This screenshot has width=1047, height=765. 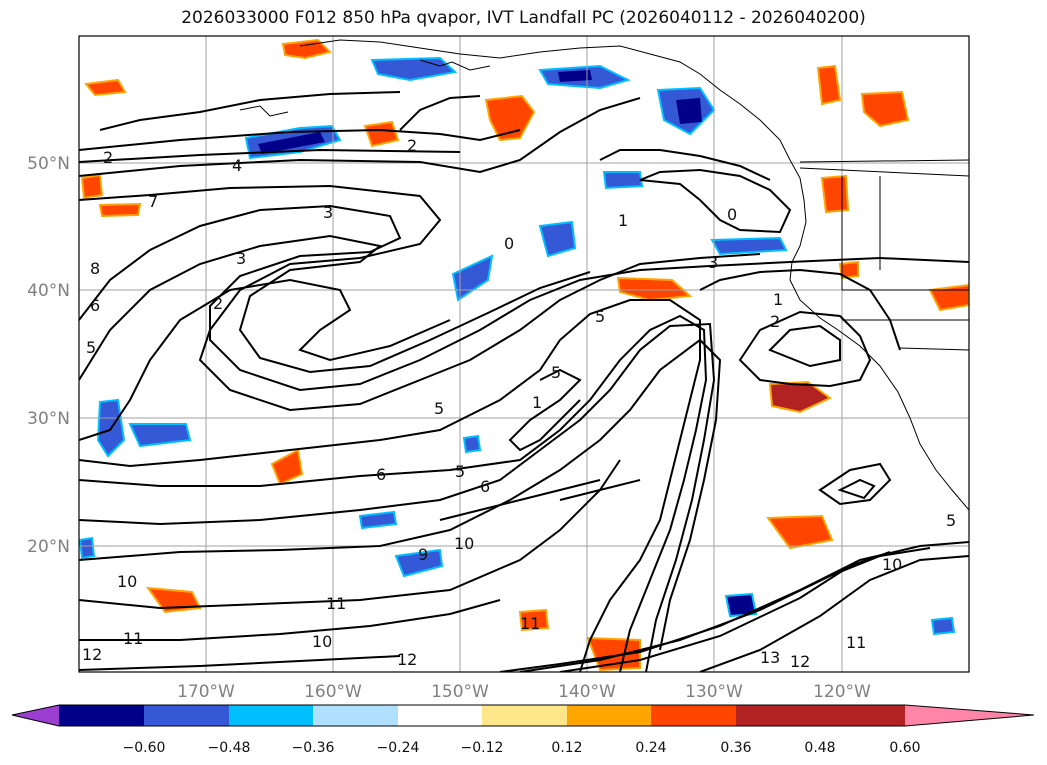 What do you see at coordinates (714, 692) in the screenshot?
I see `lon-tick-label: 130°W` at bounding box center [714, 692].